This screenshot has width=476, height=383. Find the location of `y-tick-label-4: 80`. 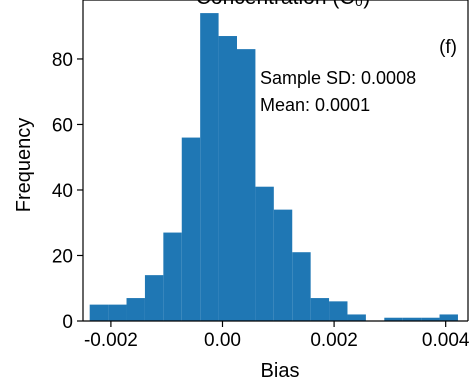

y-tick-label-4: 80 is located at coordinates (62, 60).